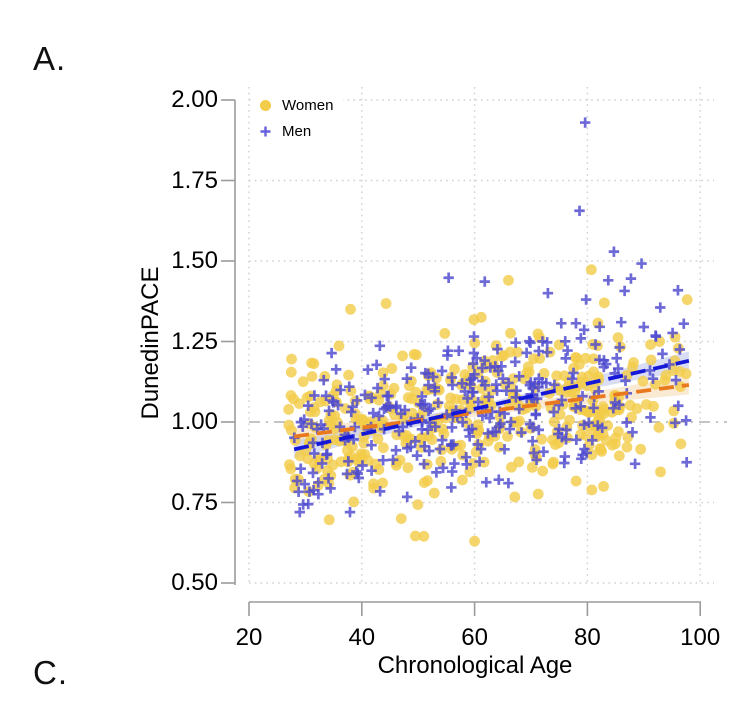 Image resolution: width=734 pixels, height=702 pixels. Describe the element at coordinates (297, 131) in the screenshot. I see `legend-label-men: Men` at that location.